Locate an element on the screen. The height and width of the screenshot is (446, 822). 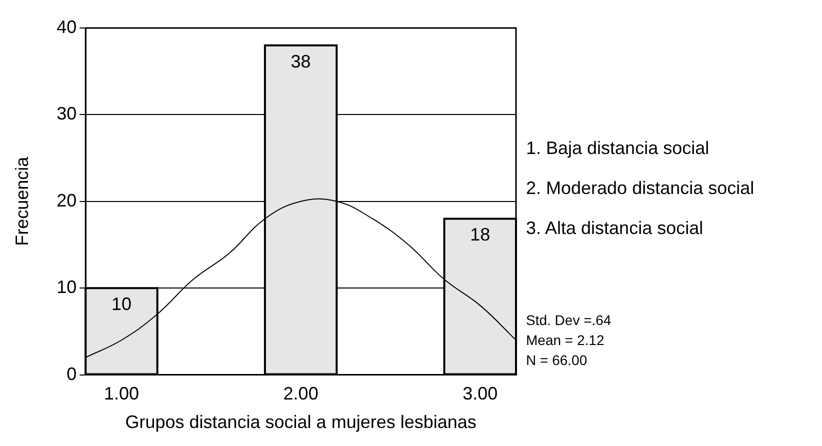
x-tick-label: 1.00 is located at coordinates (122, 394).